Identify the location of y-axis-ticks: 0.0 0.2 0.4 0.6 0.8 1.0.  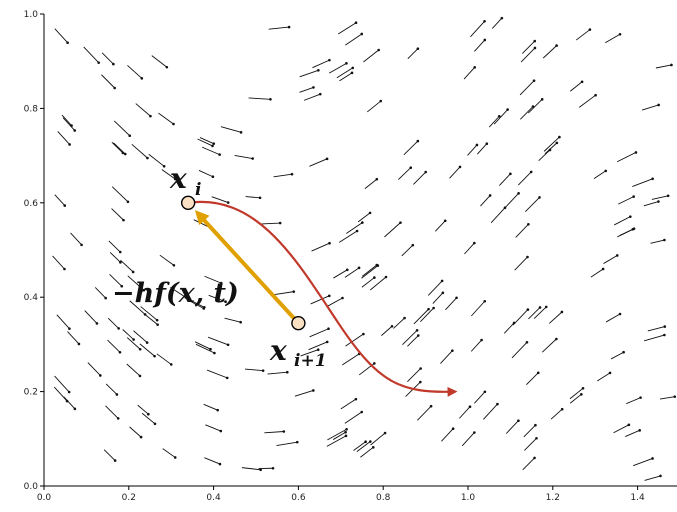
(34, 251).